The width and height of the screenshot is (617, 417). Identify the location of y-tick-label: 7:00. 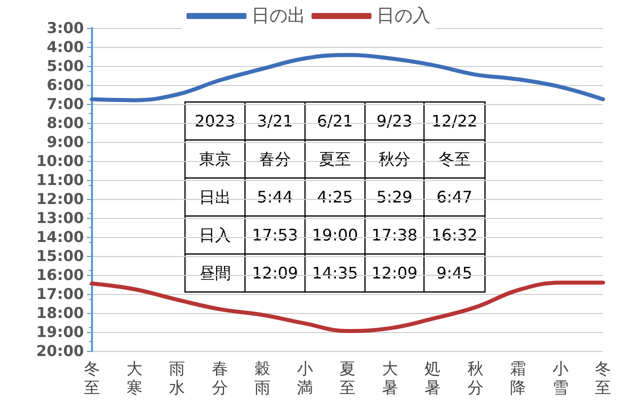
(65, 104).